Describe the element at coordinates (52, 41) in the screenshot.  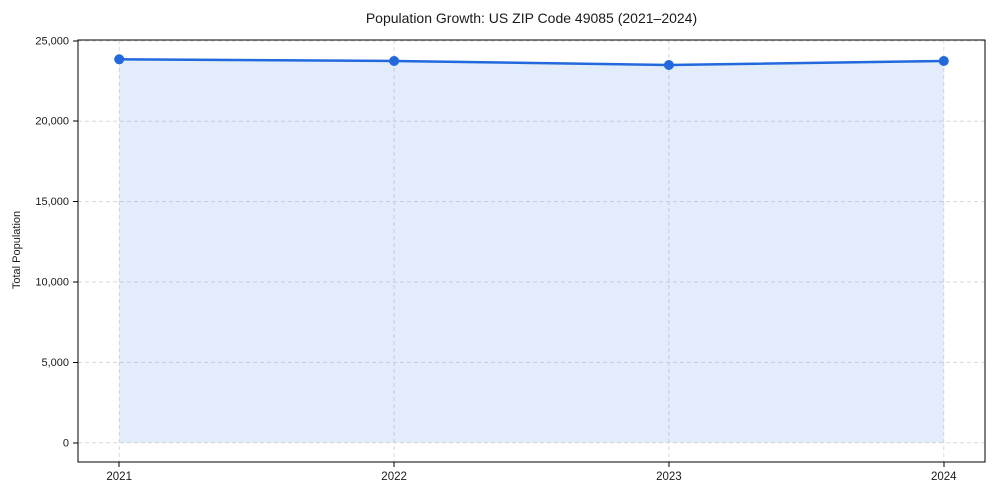
I see `y-tick-label: 25,000` at that location.